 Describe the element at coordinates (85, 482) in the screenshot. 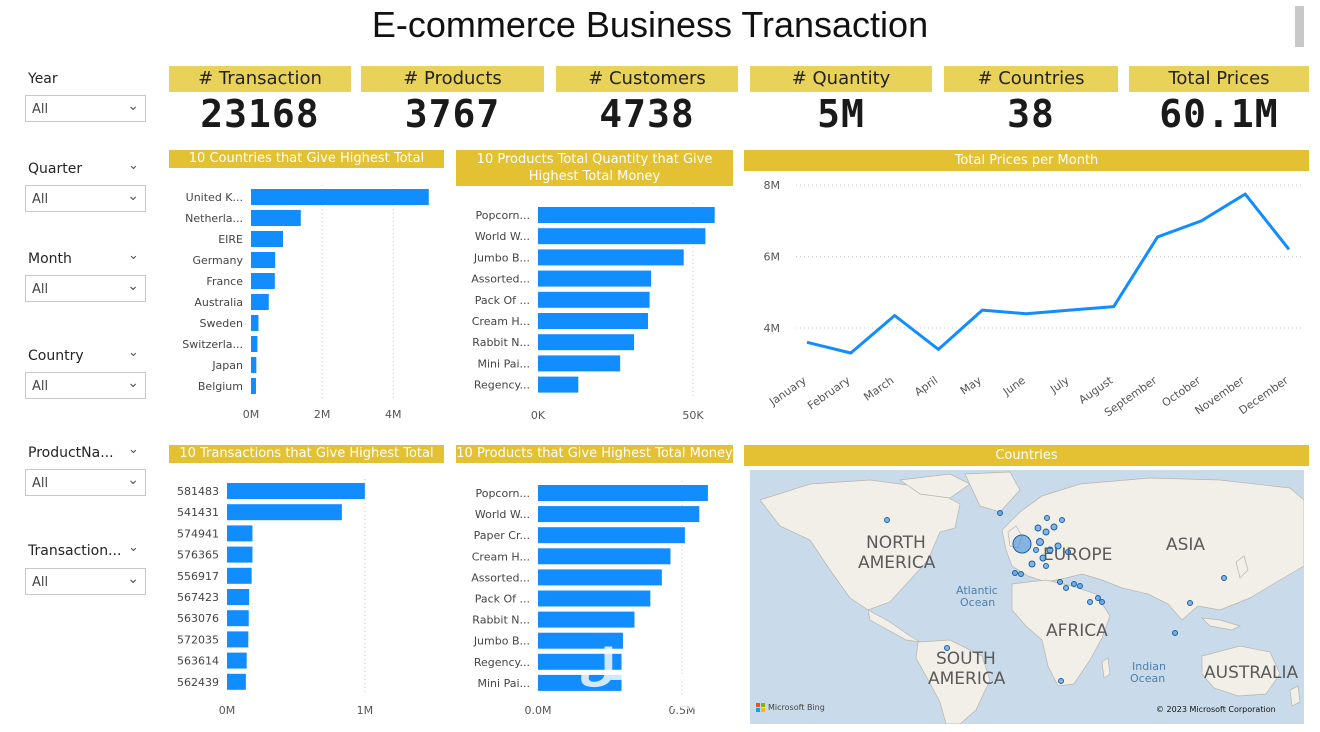

I see `slicer-productname-dropdown: All ⌄` at that location.